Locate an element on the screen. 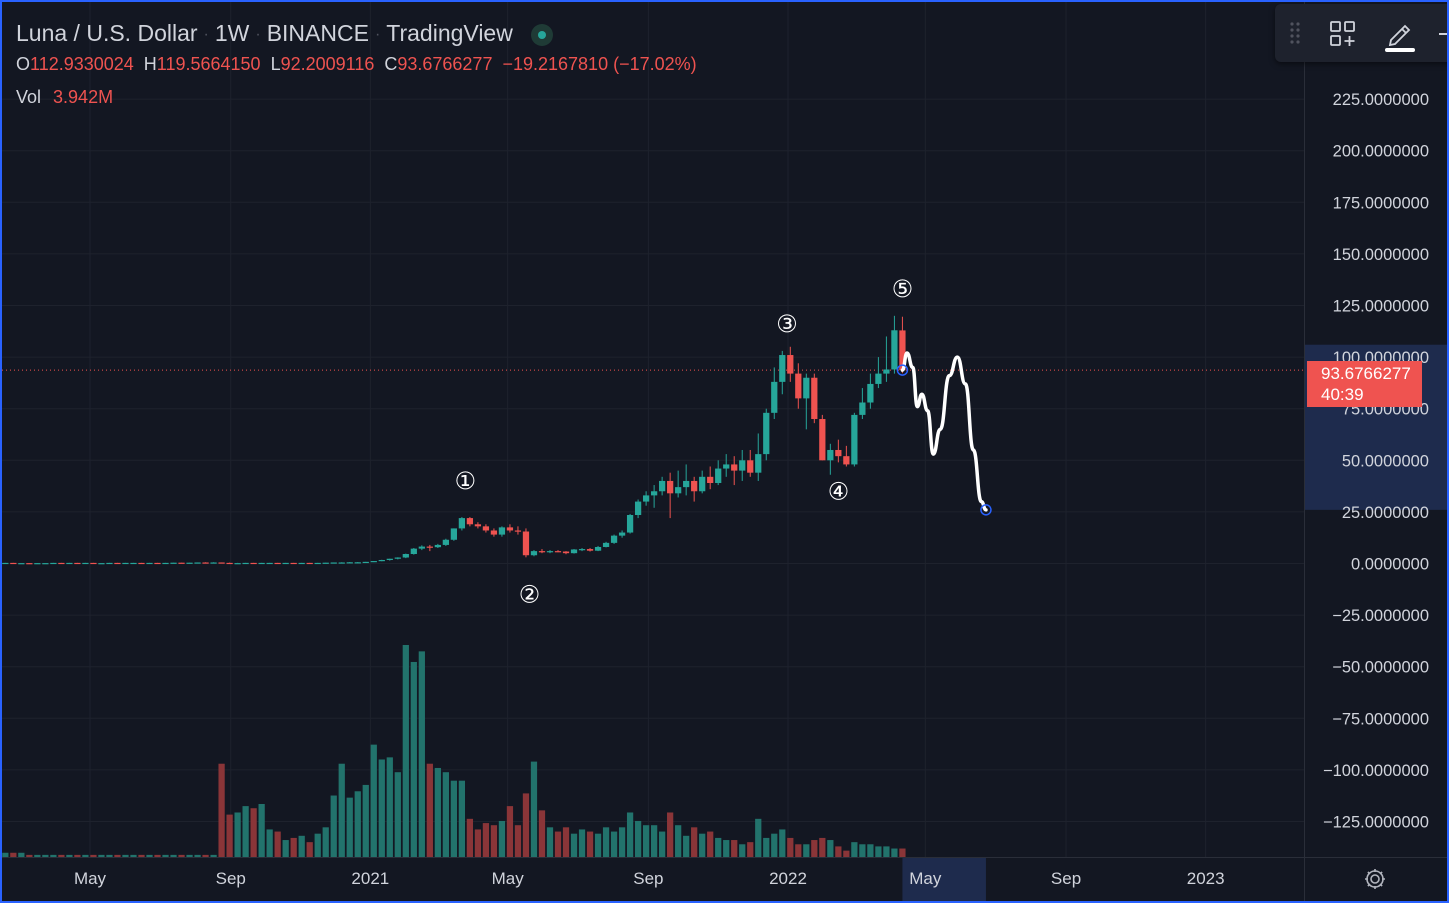  pencil-icon is located at coordinates (1399, 34).